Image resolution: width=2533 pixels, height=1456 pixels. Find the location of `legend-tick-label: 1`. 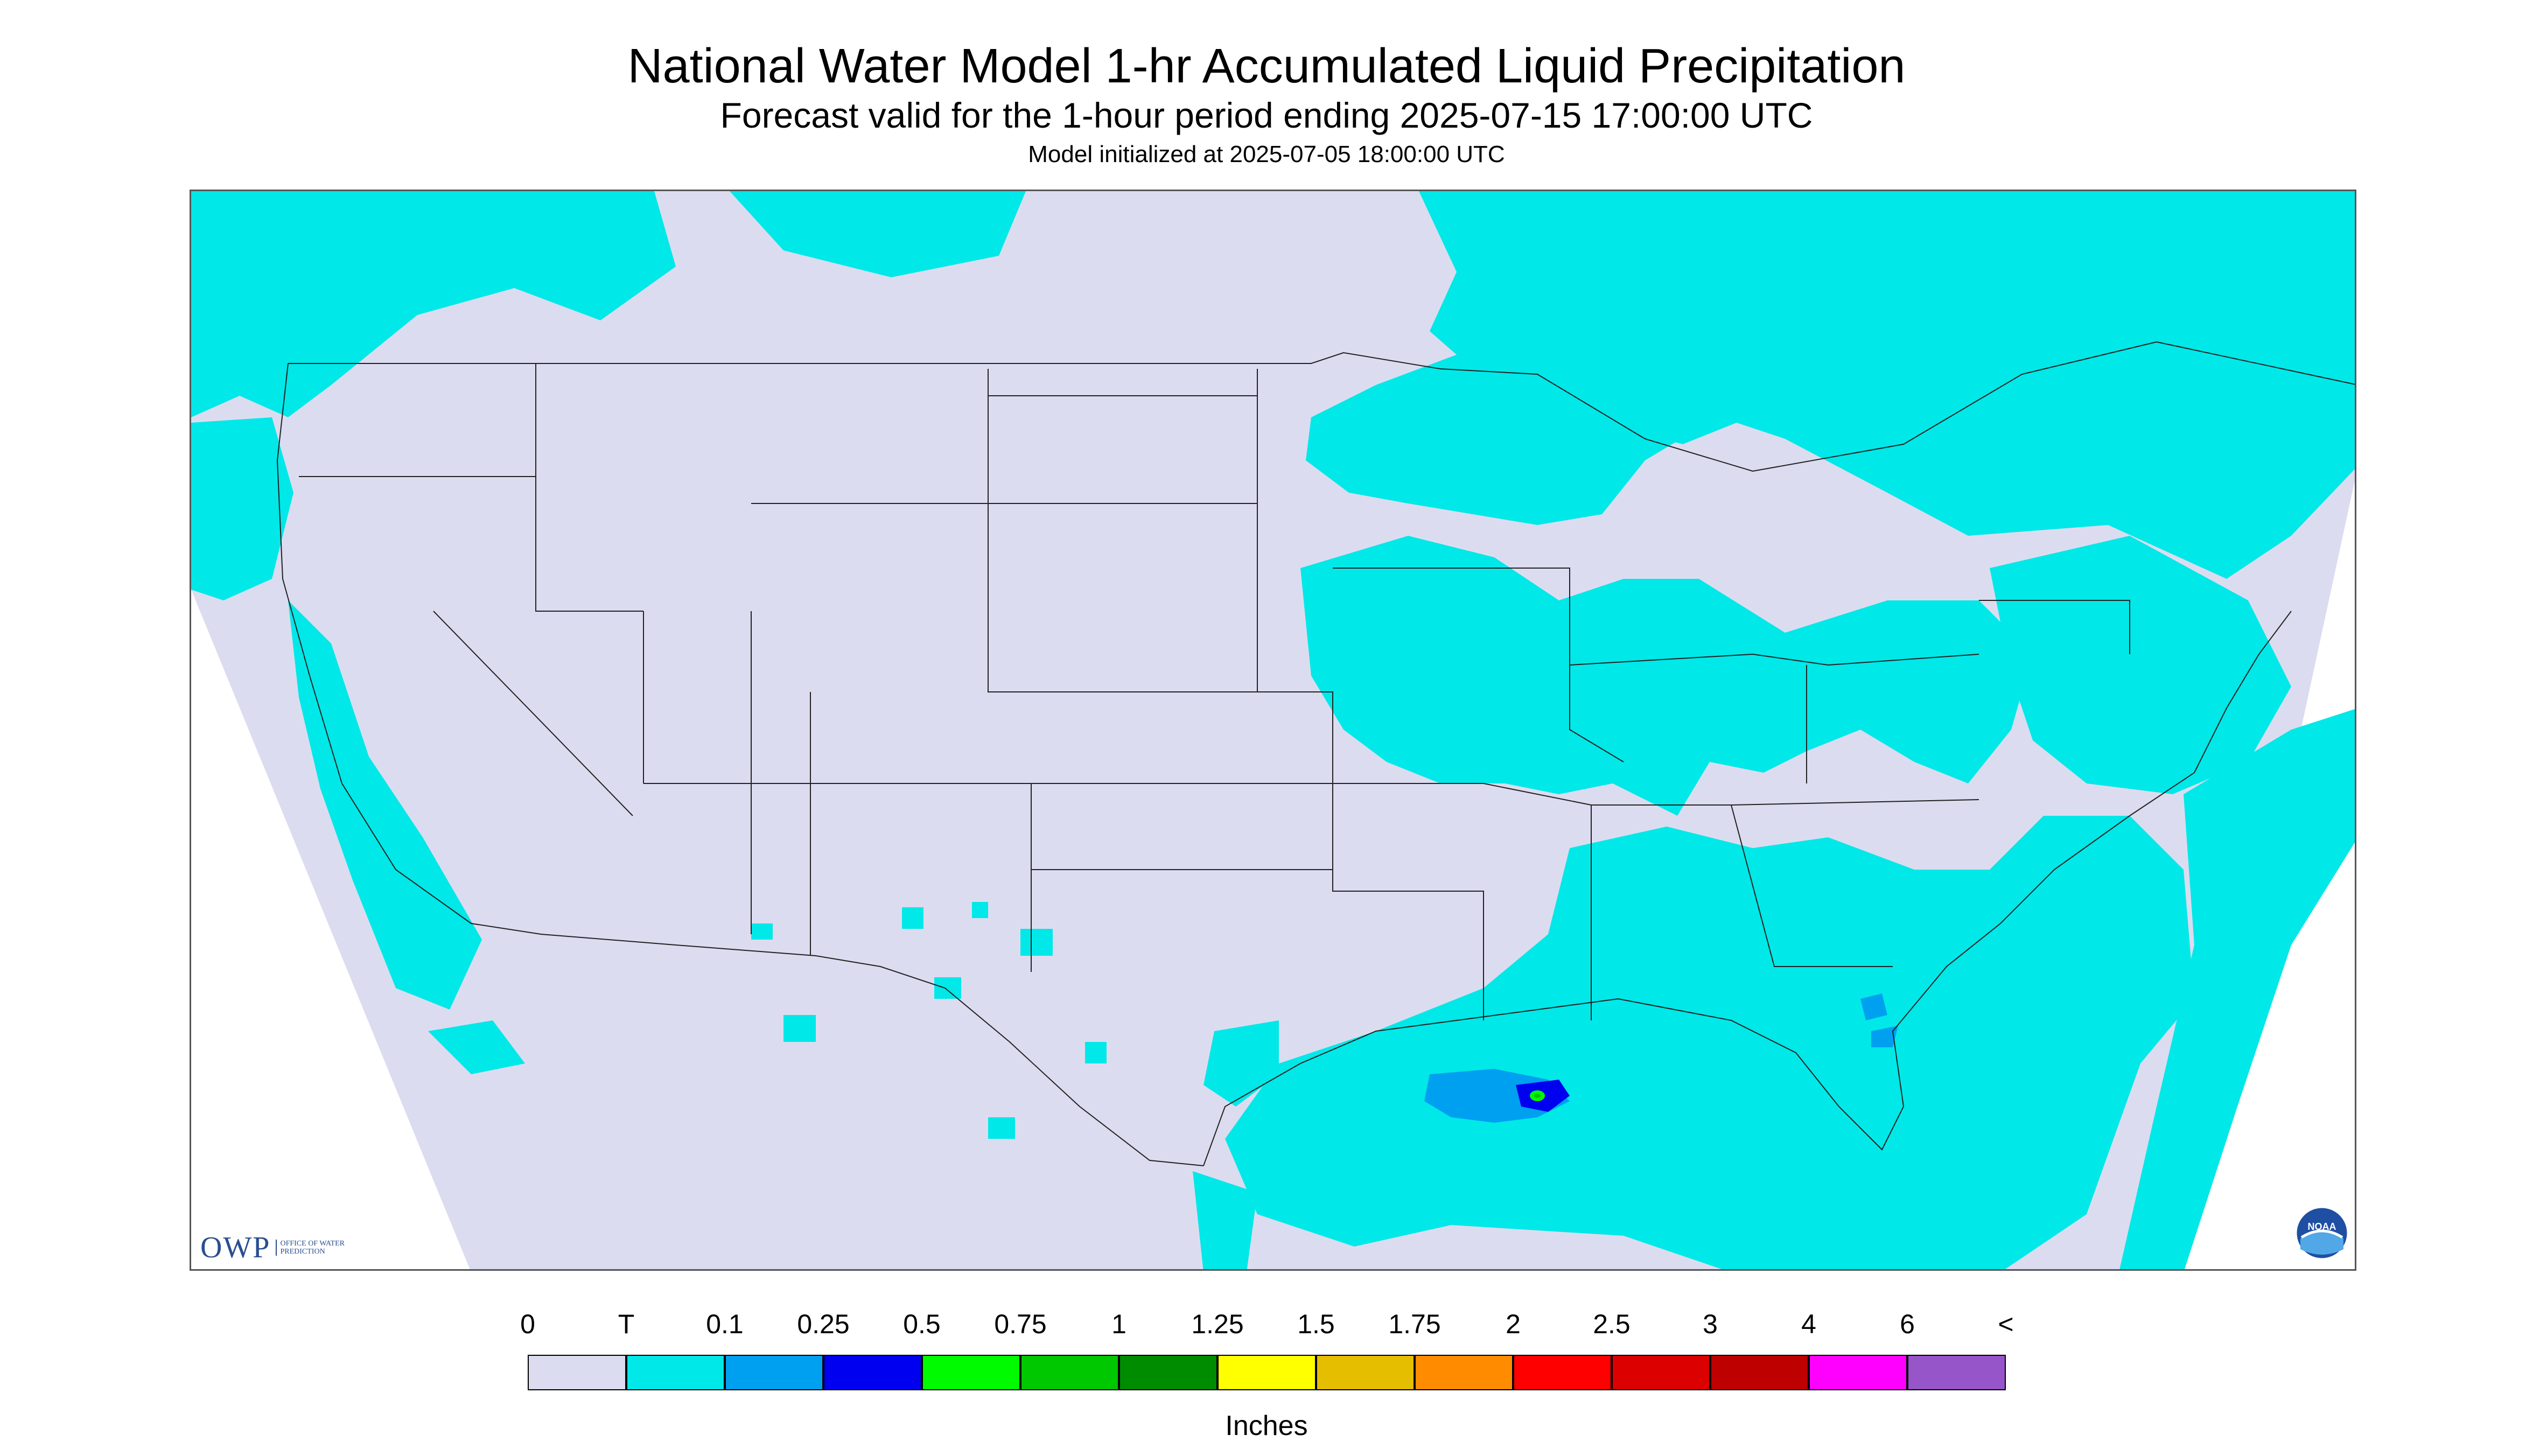

legend-tick-label: 1 is located at coordinates (1119, 1324).